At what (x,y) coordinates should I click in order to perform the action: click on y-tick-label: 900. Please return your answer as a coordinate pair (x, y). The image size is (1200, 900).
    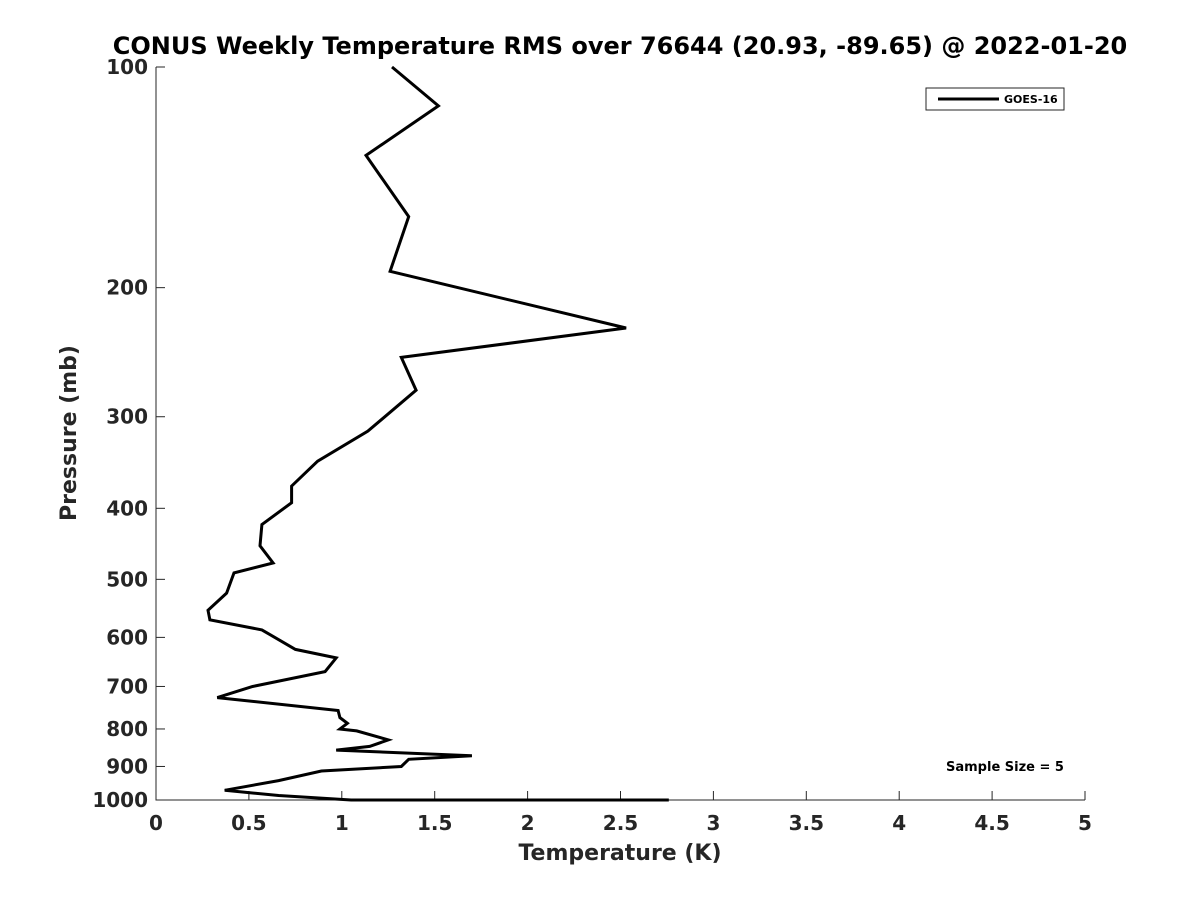
    Looking at the image, I should click on (127, 766).